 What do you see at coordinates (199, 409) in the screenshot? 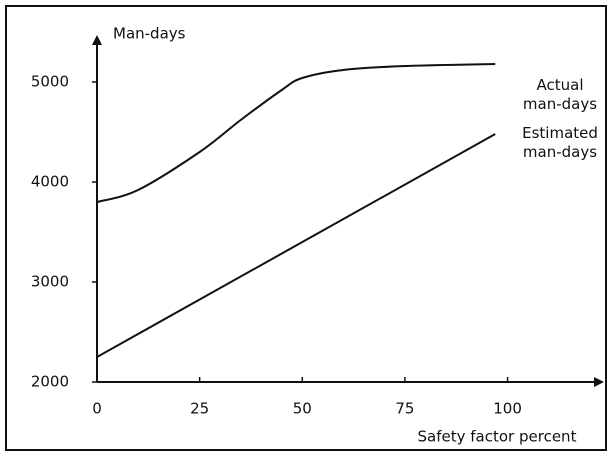
I see `x-tick-label: 25` at bounding box center [199, 409].